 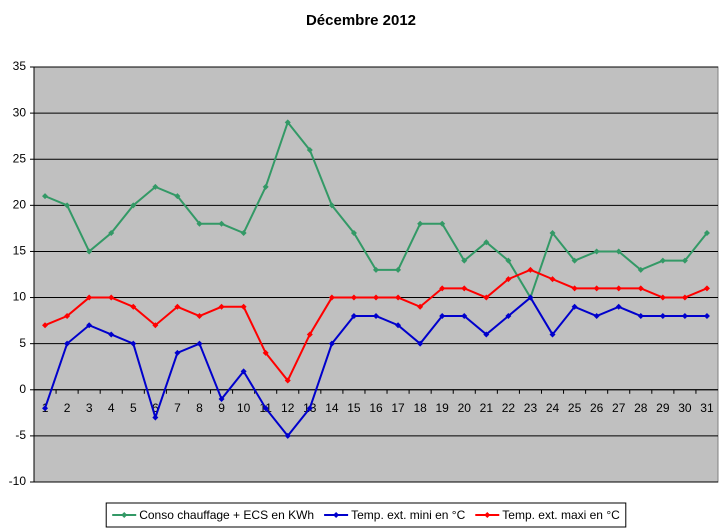 What do you see at coordinates (89, 408) in the screenshot?
I see `x-tick-label: 3` at bounding box center [89, 408].